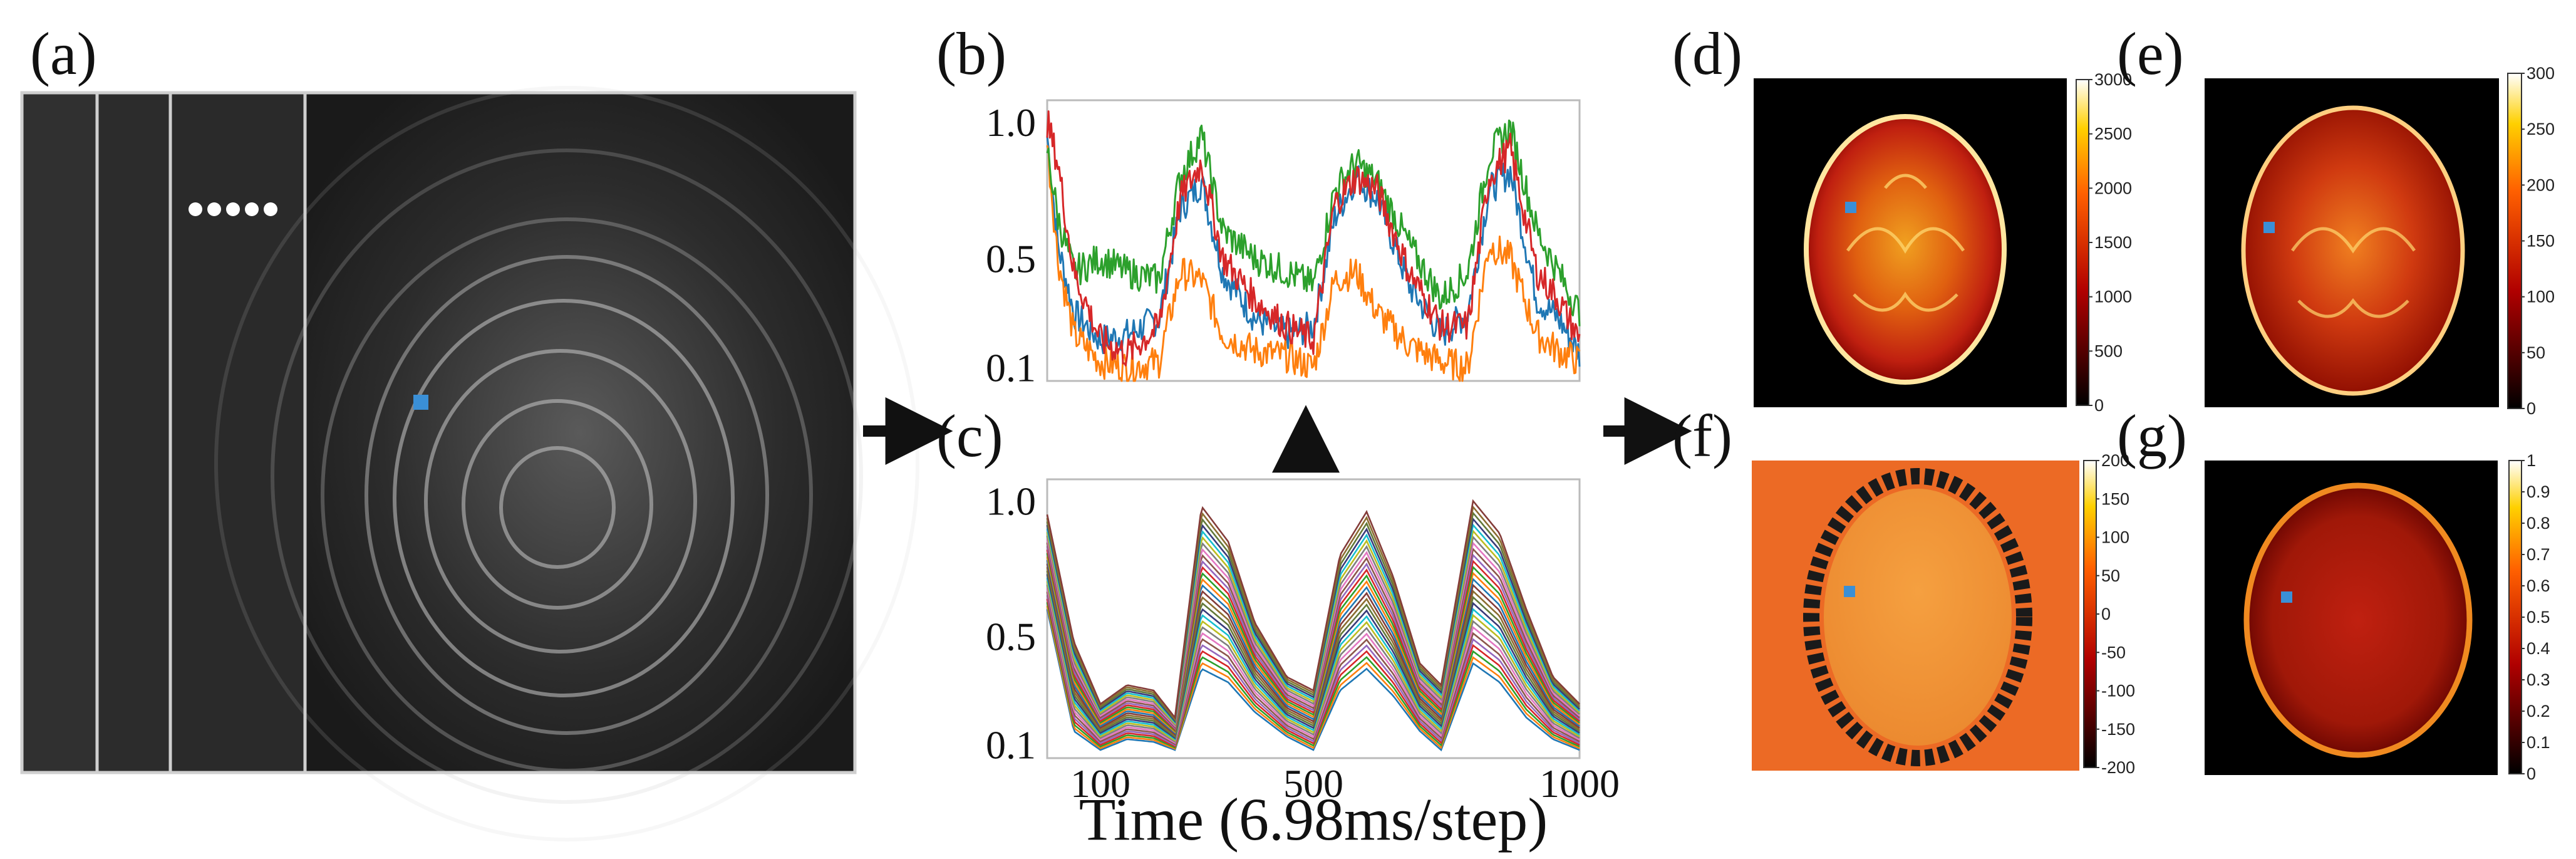 The image size is (2576, 859). What do you see at coordinates (2531, 408) in the screenshot?
I see `colorbar-e-tick-6: 0` at bounding box center [2531, 408].